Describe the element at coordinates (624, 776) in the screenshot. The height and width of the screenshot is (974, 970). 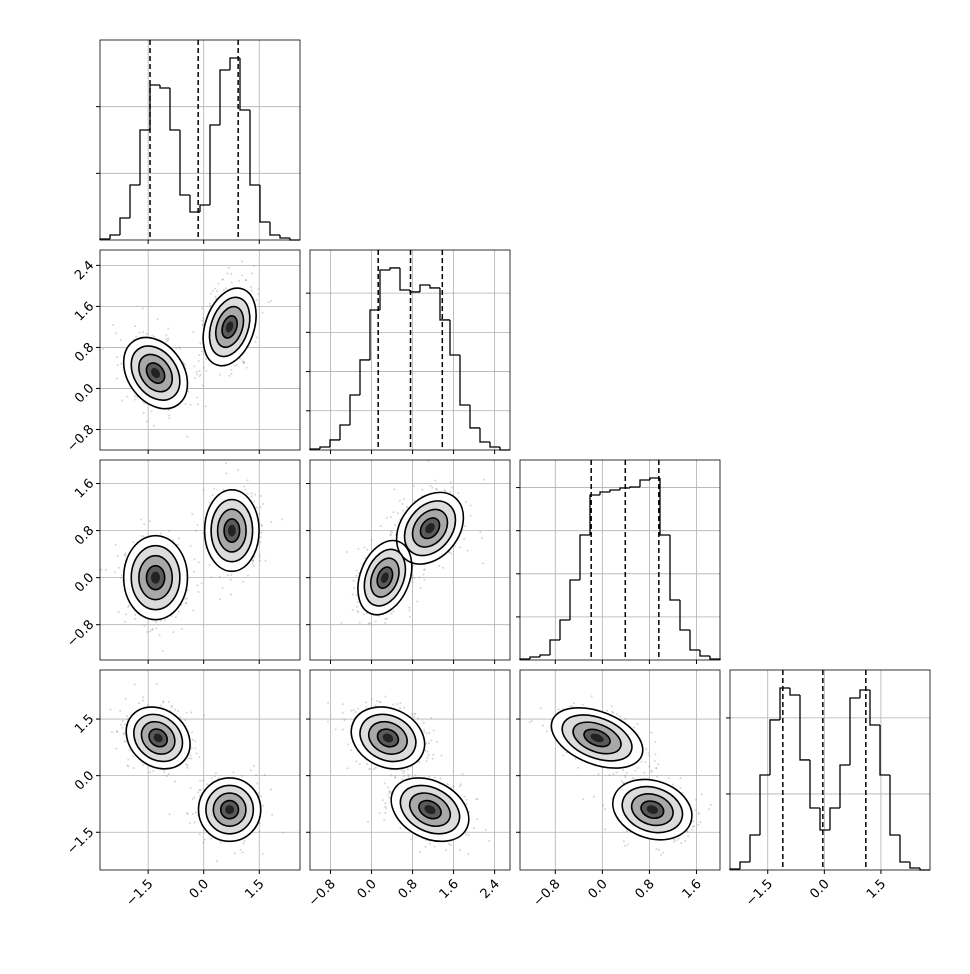
I see `panel-content` at that location.